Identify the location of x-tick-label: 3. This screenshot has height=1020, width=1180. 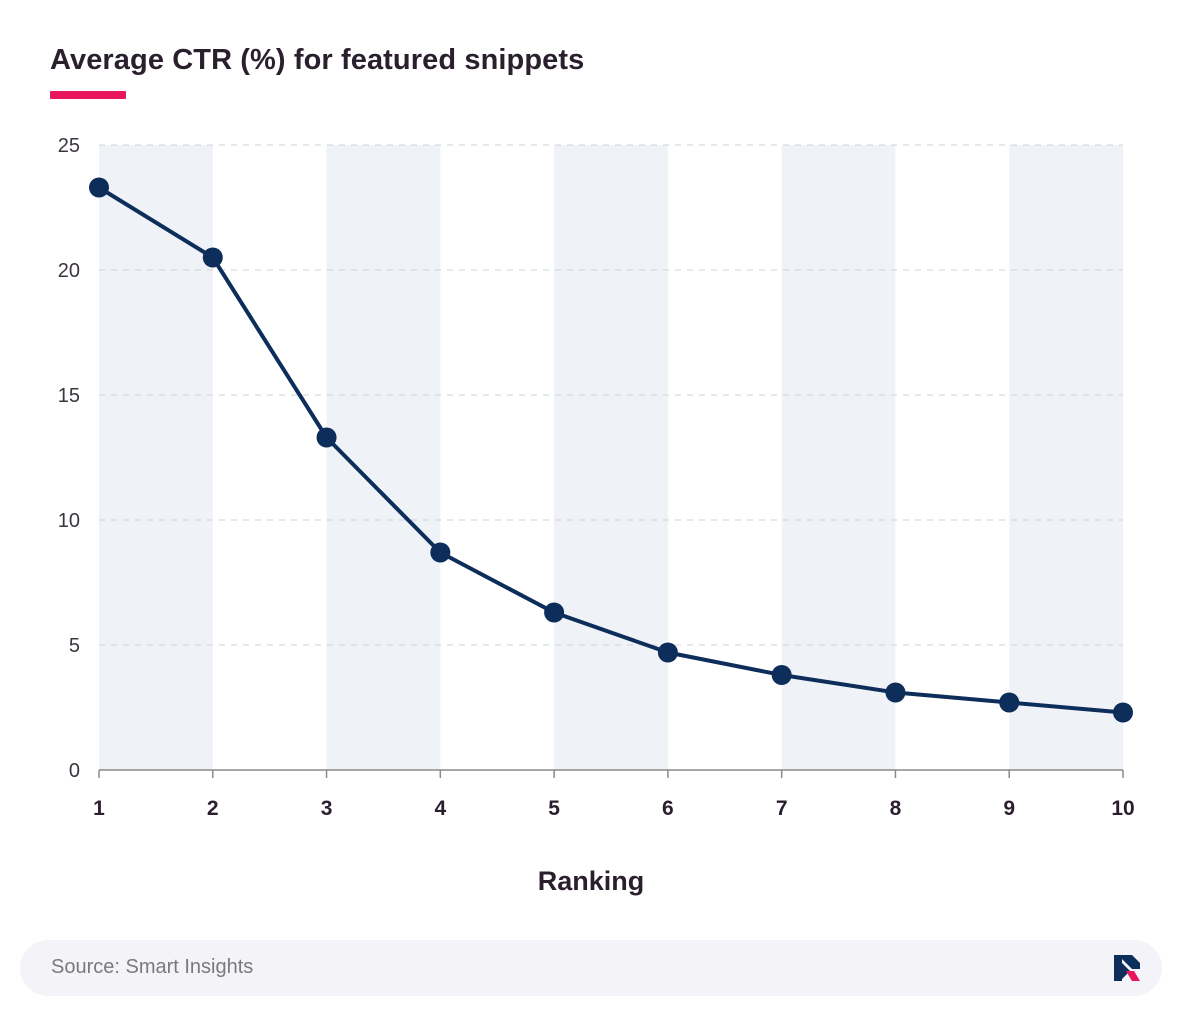
(327, 808).